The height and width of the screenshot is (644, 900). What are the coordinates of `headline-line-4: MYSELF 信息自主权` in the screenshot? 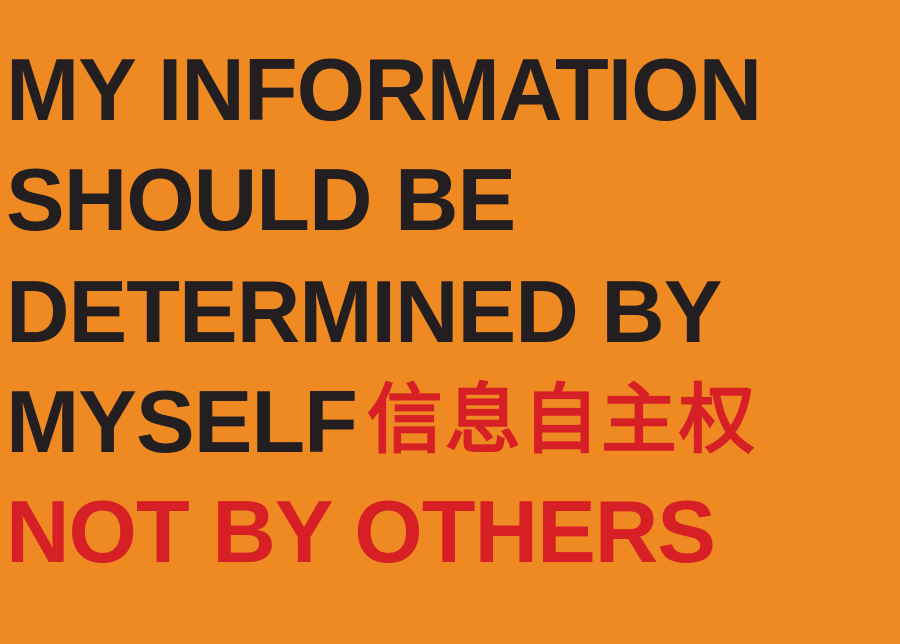 It's located at (381, 424).